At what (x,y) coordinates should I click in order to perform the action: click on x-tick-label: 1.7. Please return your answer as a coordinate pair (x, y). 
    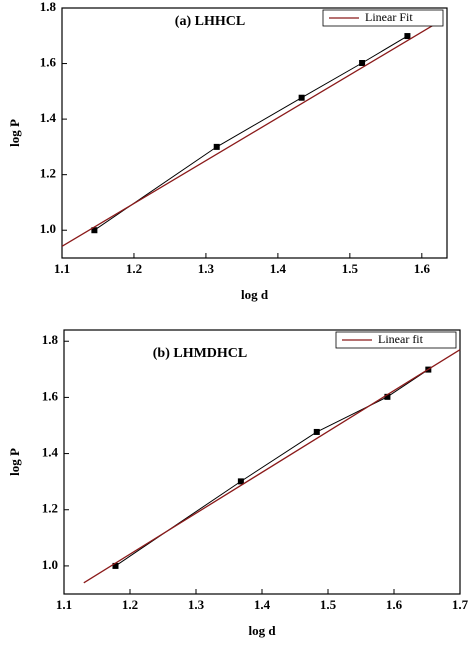
    Looking at the image, I should click on (460, 604).